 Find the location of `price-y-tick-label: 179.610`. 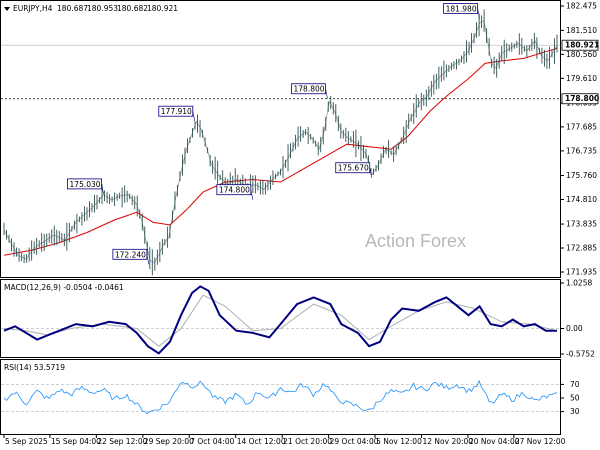

price-y-tick-label: 179.610 is located at coordinates (581, 78).